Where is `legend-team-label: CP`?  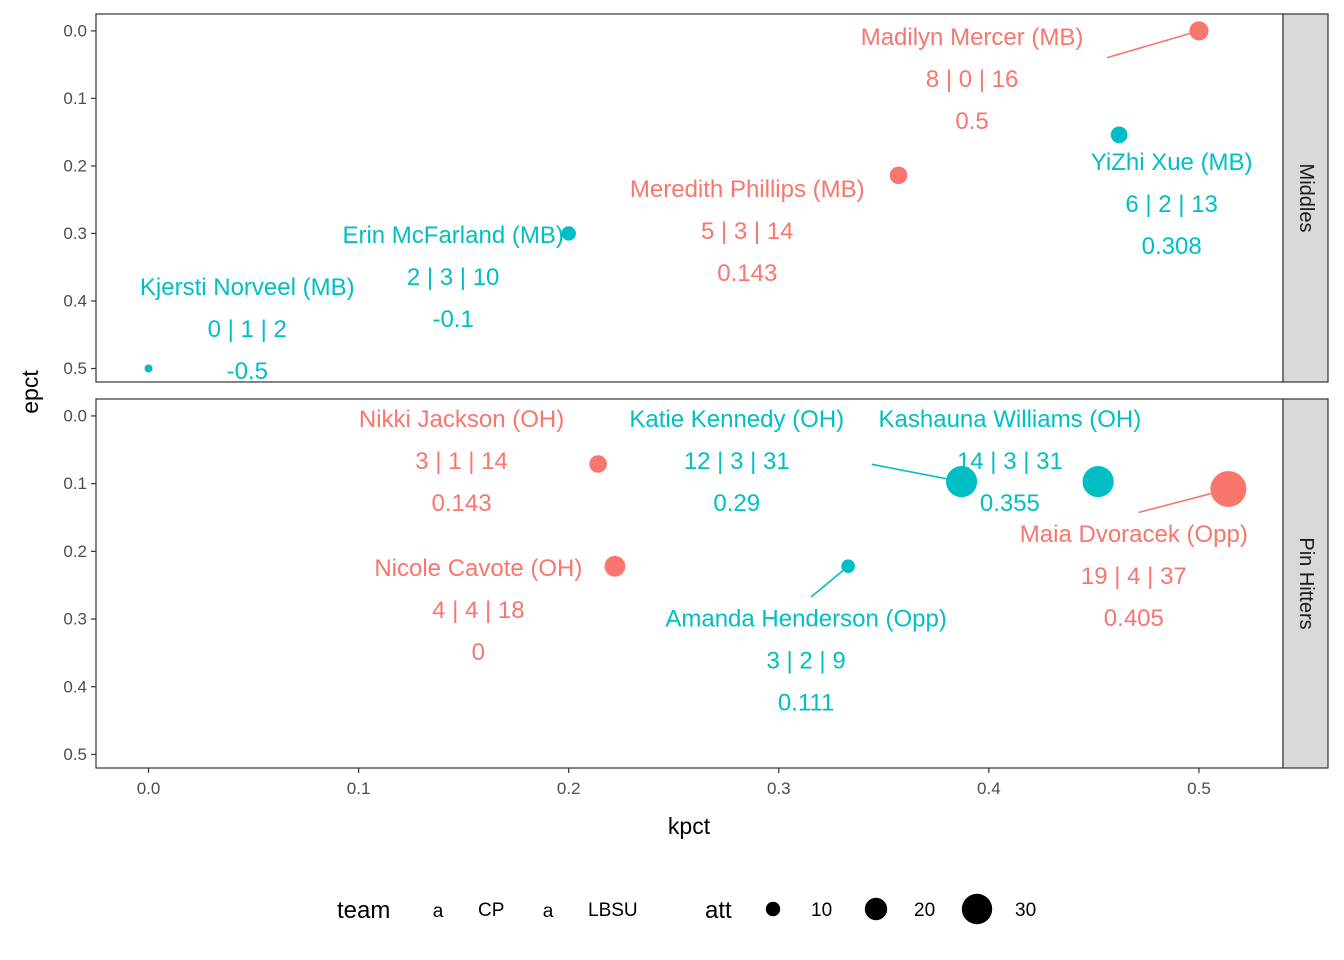 legend-team-label: CP is located at coordinates (491, 910).